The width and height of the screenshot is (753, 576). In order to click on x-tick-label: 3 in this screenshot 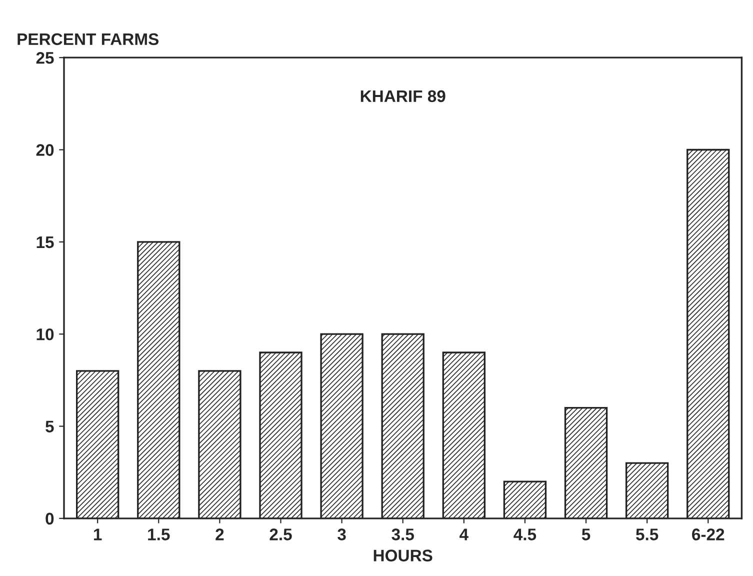, I will do `click(342, 534)`.